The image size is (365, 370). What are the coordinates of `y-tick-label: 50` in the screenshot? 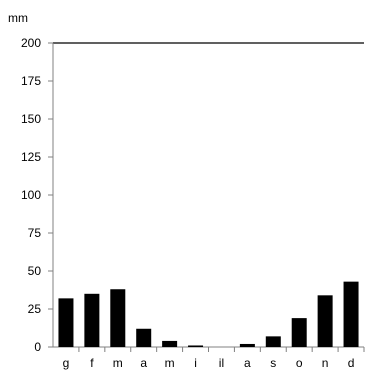 It's located at (35, 271).